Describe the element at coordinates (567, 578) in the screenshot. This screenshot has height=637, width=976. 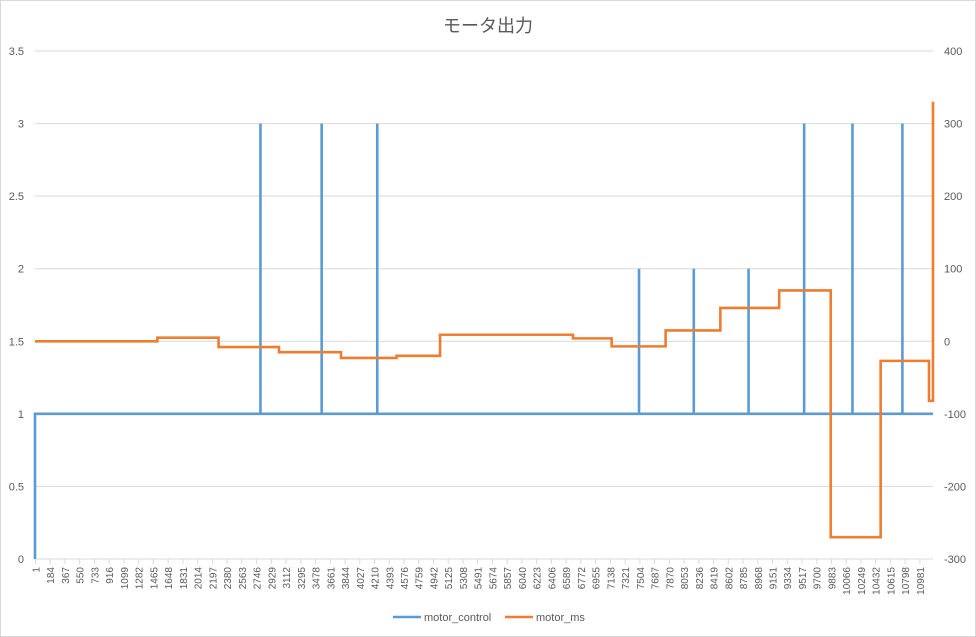
I see `x-tick-label: 6589` at that location.